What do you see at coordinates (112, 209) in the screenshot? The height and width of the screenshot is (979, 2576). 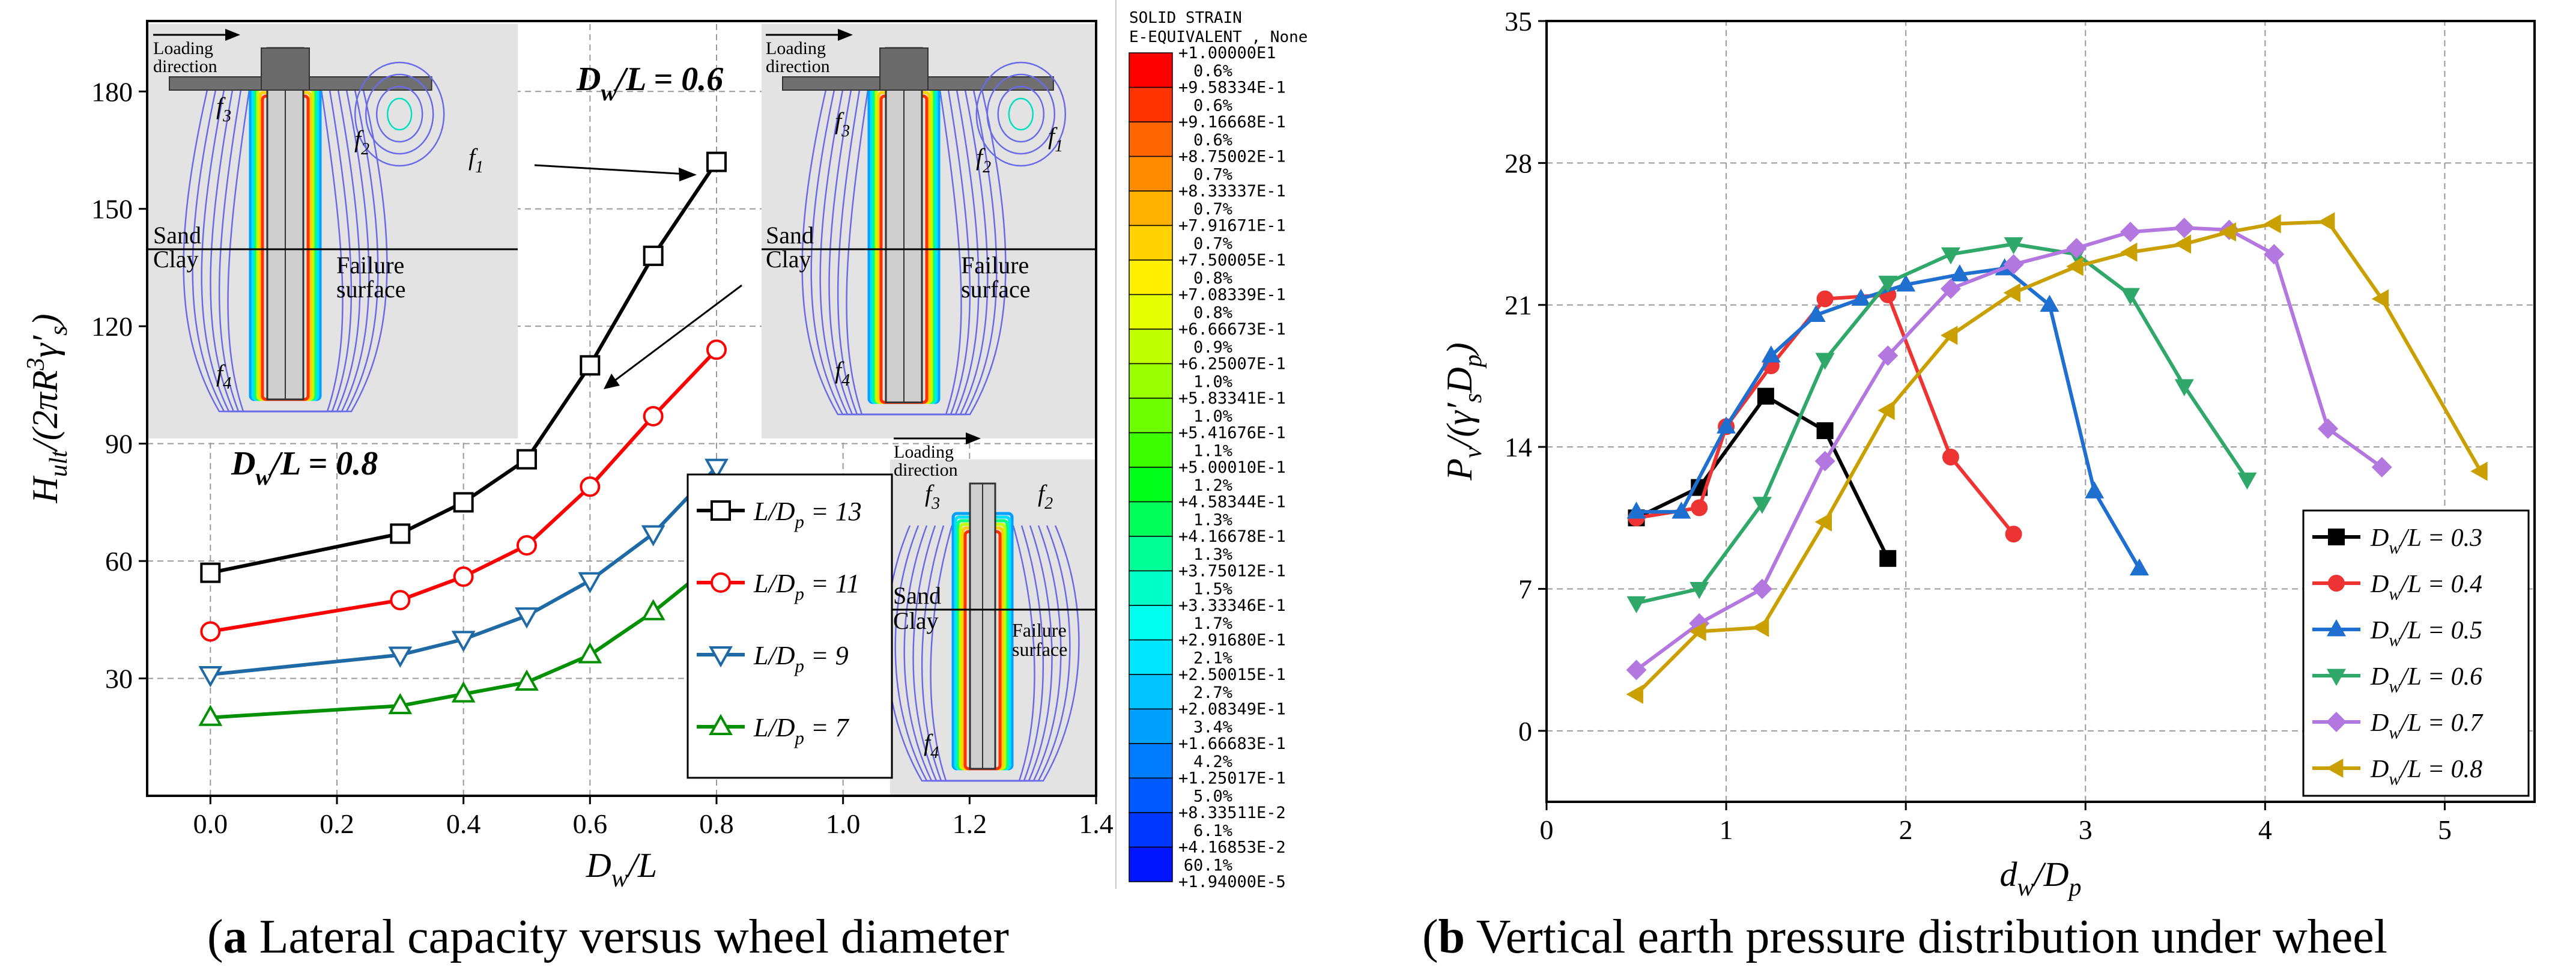 I see `y-tick-label-a-4: 150` at bounding box center [112, 209].